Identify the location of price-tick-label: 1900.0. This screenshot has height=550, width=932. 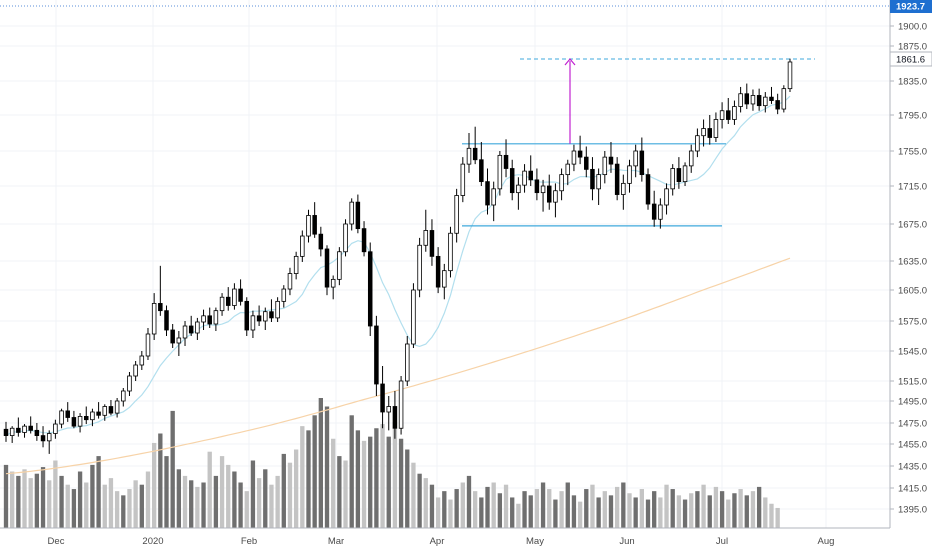
(912, 27).